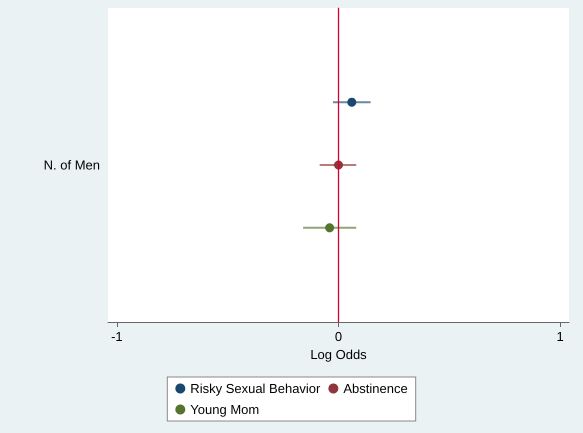  Describe the element at coordinates (375, 388) in the screenshot. I see `legend-label: Abstinence` at that location.